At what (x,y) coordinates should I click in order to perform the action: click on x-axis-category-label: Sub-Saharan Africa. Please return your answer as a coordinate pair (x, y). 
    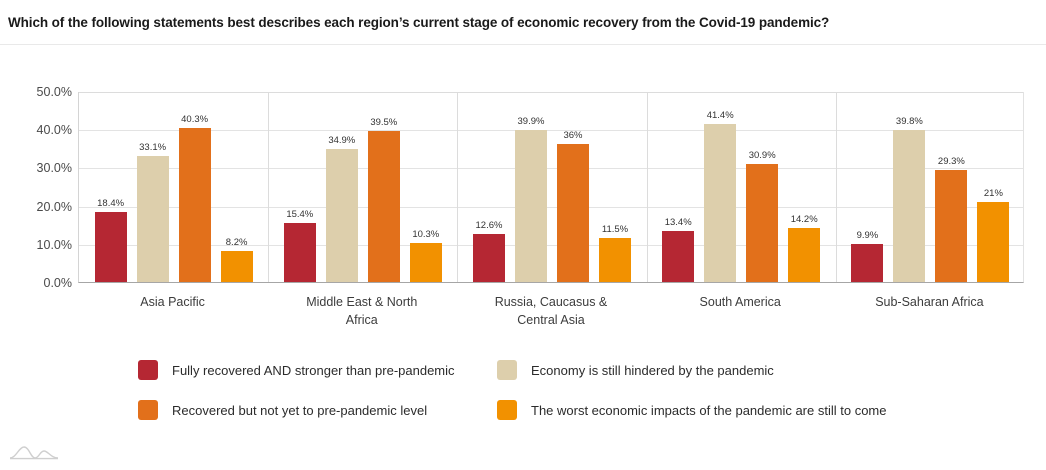
    Looking at the image, I should click on (929, 302).